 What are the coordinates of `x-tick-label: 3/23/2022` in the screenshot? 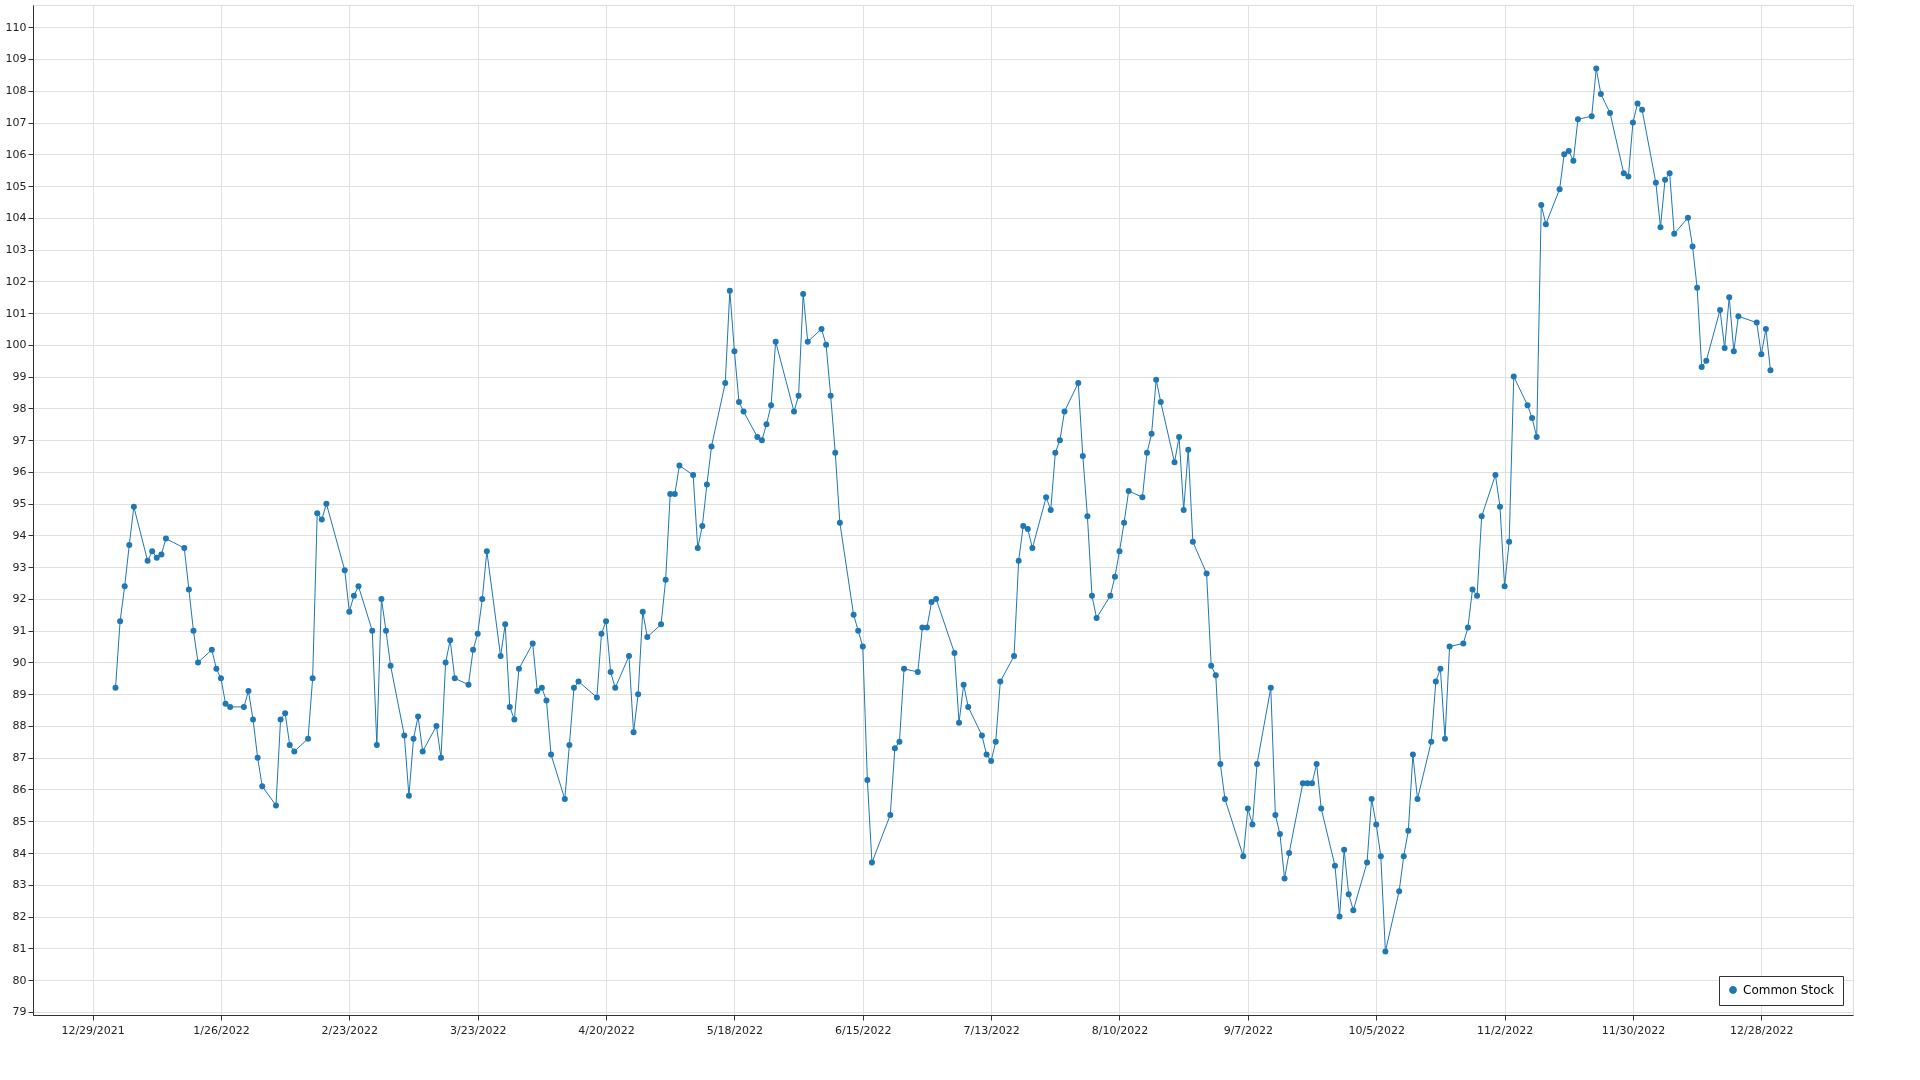 It's located at (478, 1030).